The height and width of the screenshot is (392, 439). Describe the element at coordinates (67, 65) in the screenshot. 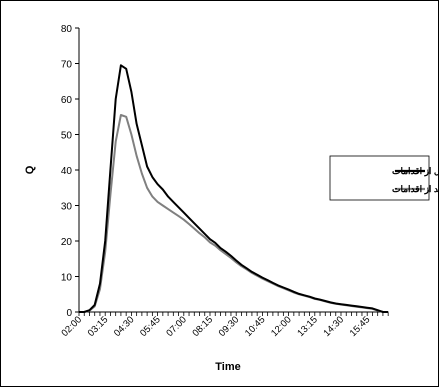

I see `y-tick-label: 70` at that location.